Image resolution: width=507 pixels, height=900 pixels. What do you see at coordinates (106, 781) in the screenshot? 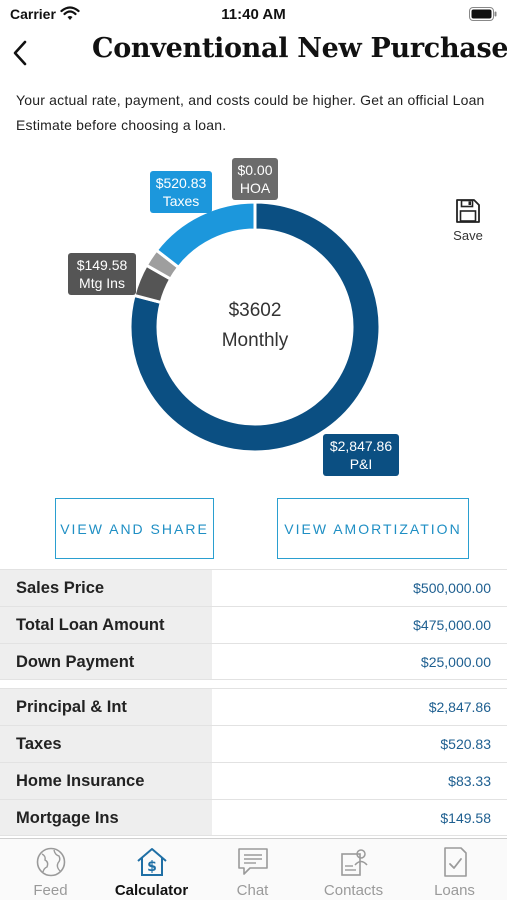
I see `row-label: Home Insurance` at bounding box center [106, 781].